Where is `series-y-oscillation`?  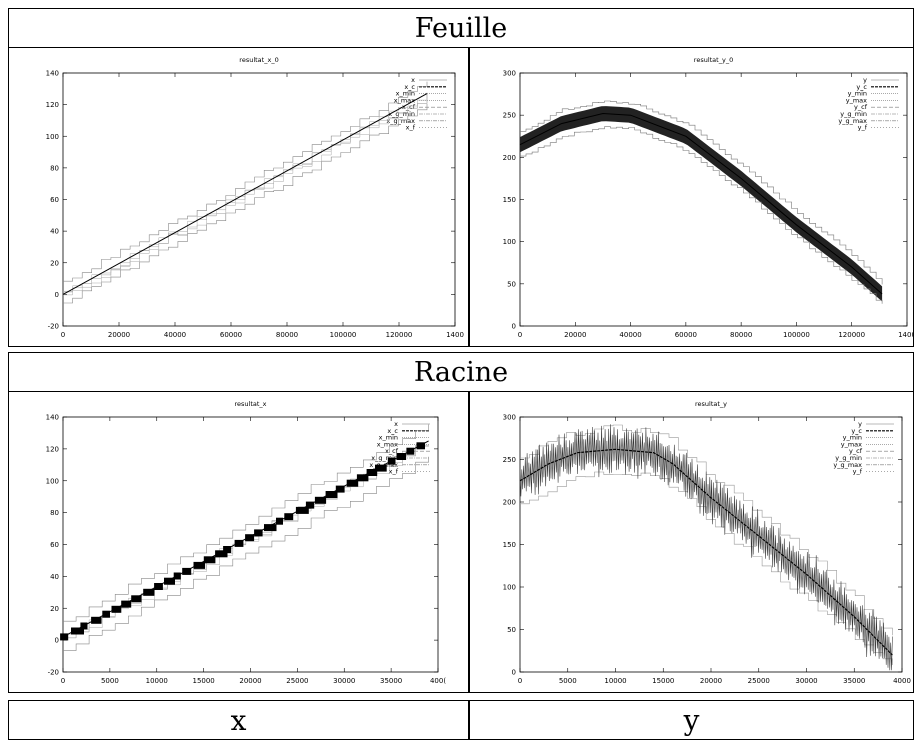
series-y-oscillation is located at coordinates (706, 547).